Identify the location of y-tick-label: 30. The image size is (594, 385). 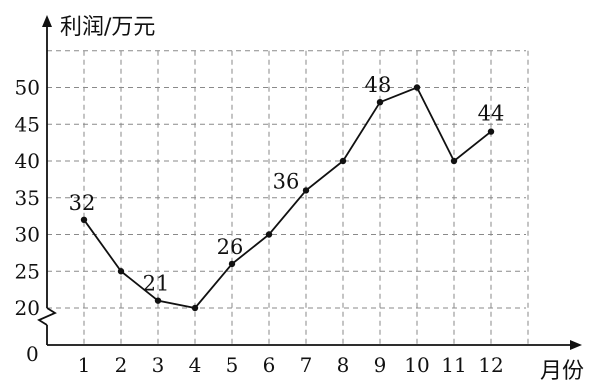
(27, 235).